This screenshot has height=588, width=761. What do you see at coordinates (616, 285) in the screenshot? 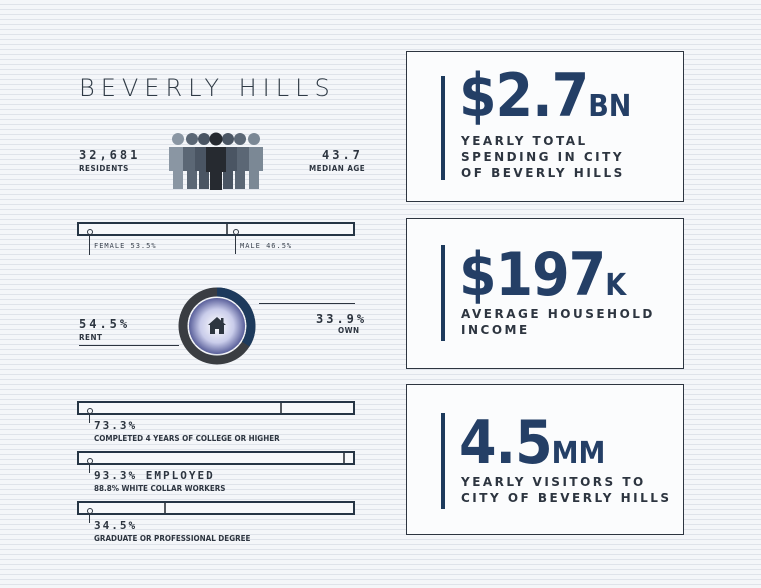
I see `income-unit: K` at bounding box center [616, 285].